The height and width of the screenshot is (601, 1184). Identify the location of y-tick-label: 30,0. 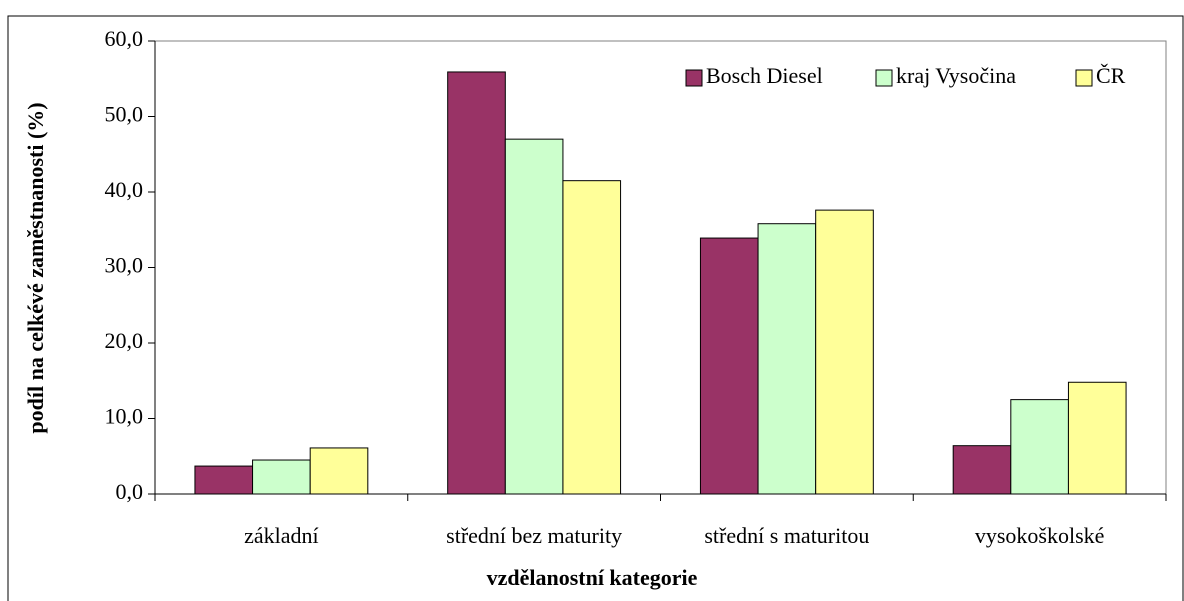
(124, 265).